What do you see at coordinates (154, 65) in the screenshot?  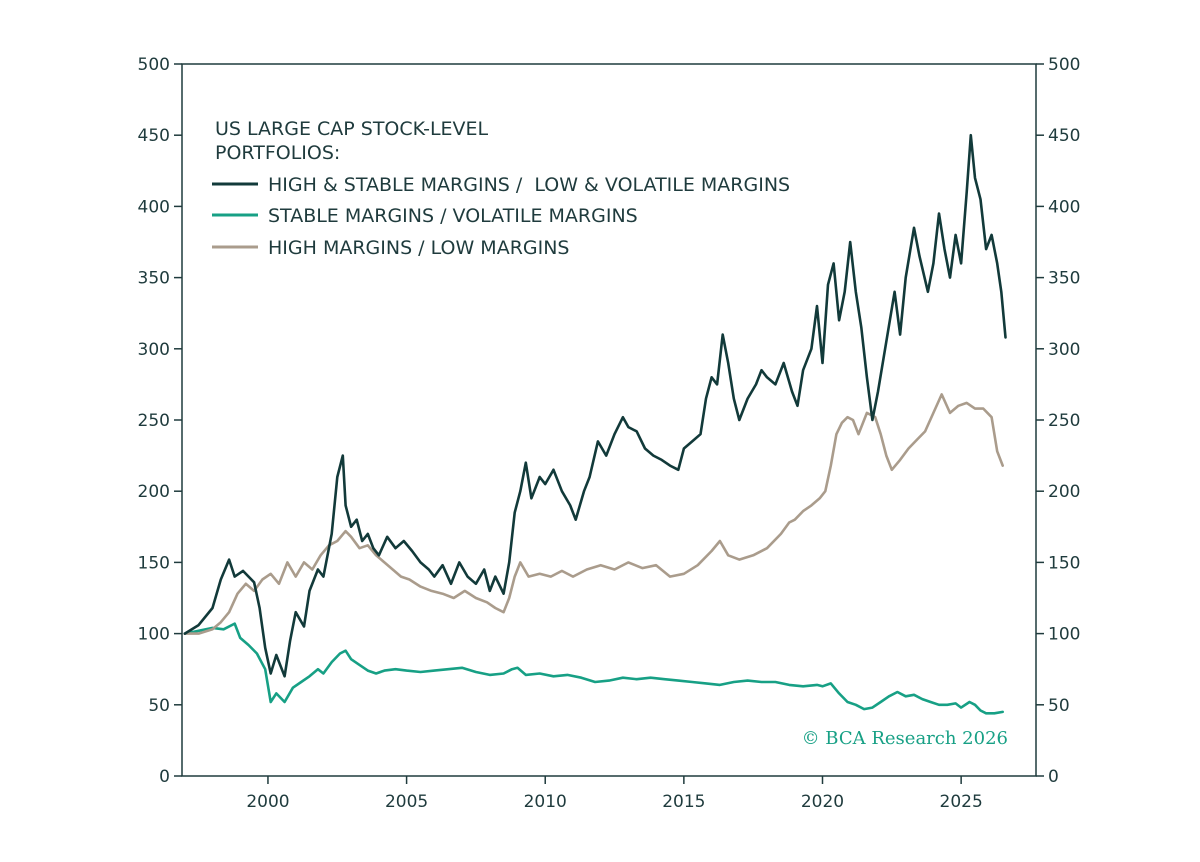 I see `y-tick-label-left: 500` at bounding box center [154, 65].